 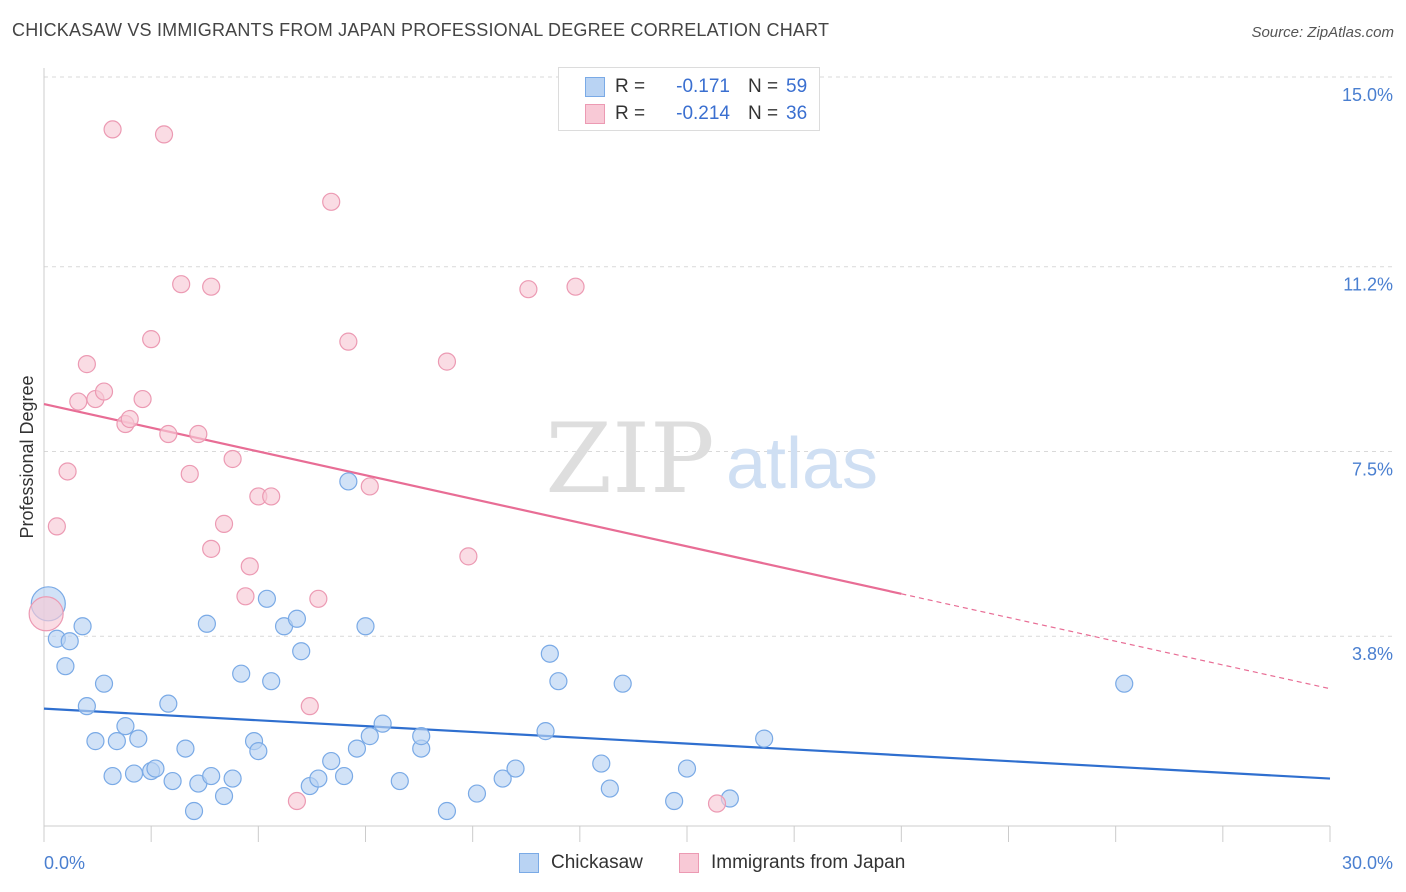 I want to click on legend-n-value: 59, so click(x=797, y=86).